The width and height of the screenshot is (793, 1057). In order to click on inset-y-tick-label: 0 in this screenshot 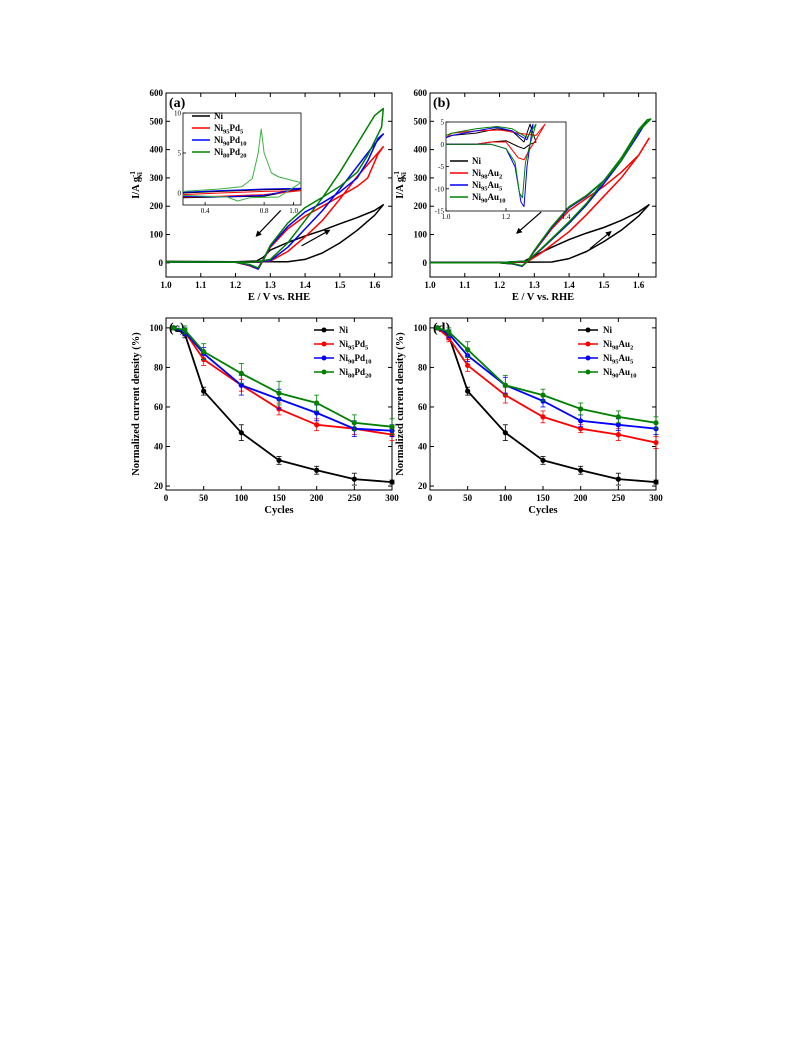, I will do `click(180, 194)`.